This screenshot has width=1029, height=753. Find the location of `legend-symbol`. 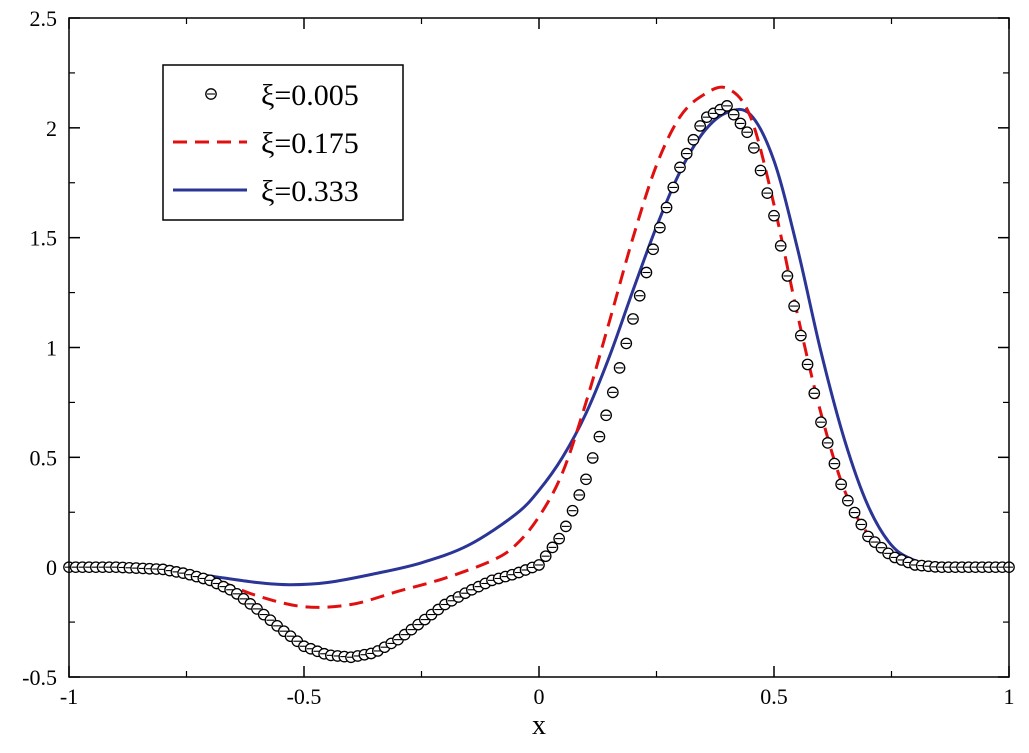

legend-symbol is located at coordinates (211, 94).